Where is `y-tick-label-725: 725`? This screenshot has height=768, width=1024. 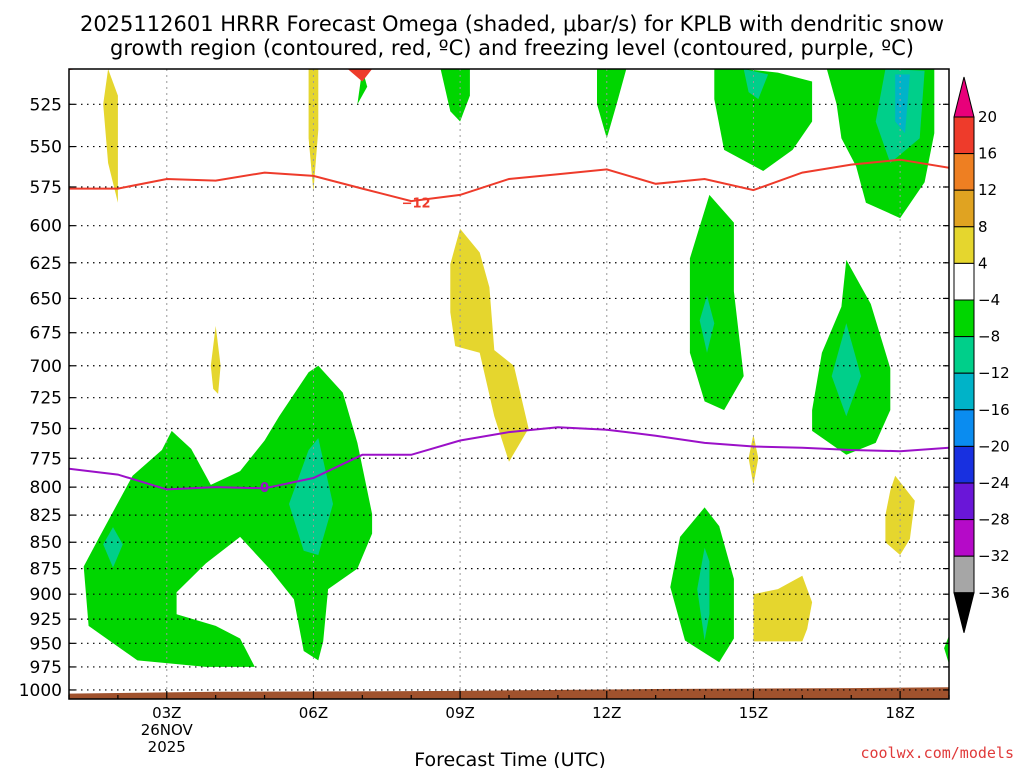
y-tick-label-725: 725 is located at coordinates (46, 399).